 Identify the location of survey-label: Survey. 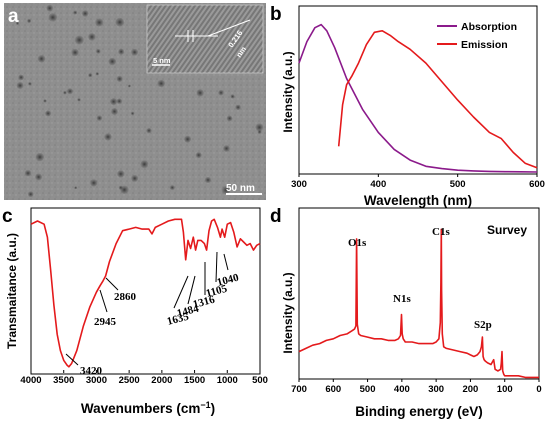
(507, 230).